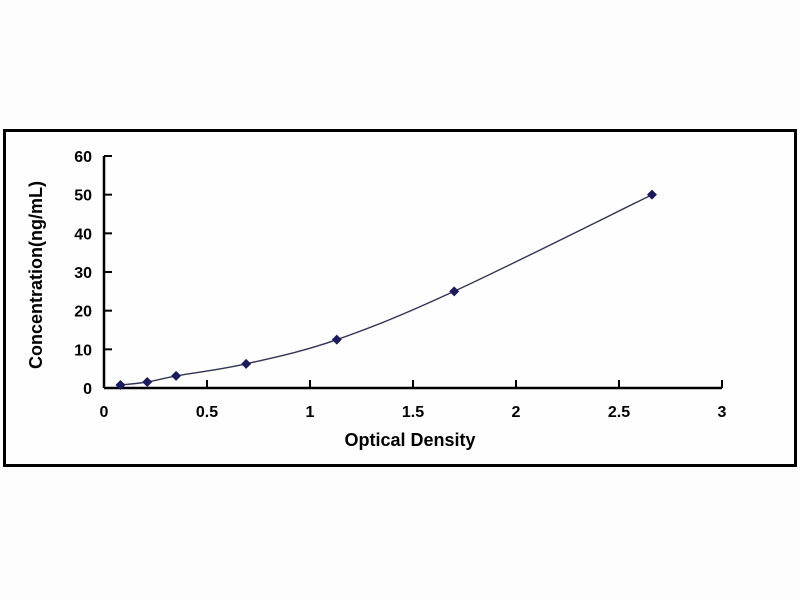 This screenshot has width=800, height=600. I want to click on y-tick-label: 50, so click(83, 196).